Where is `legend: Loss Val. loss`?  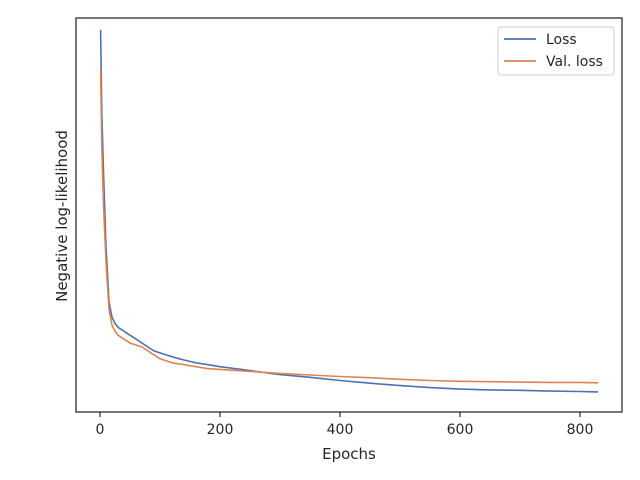
legend: Loss Val. loss is located at coordinates (556, 51).